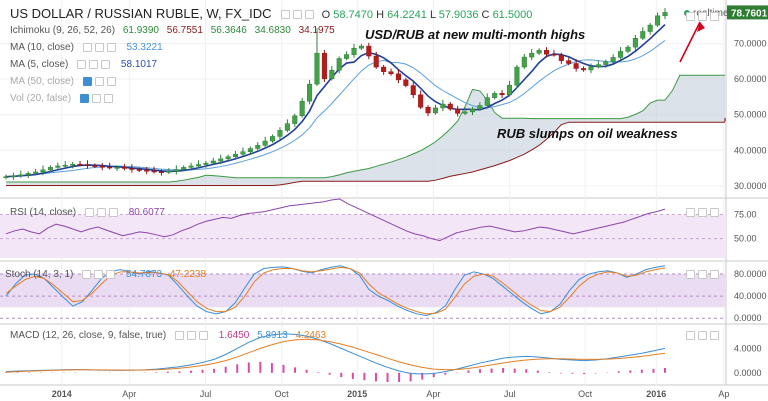  I want to click on ichimoku-value-2: 56.7551, so click(184, 30).